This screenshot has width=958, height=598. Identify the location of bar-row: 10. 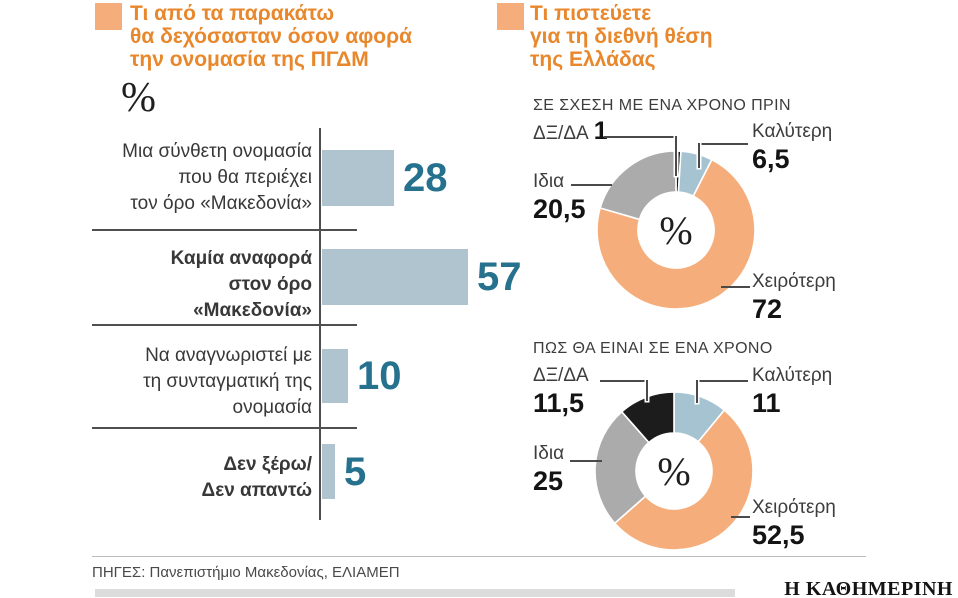
(362, 376).